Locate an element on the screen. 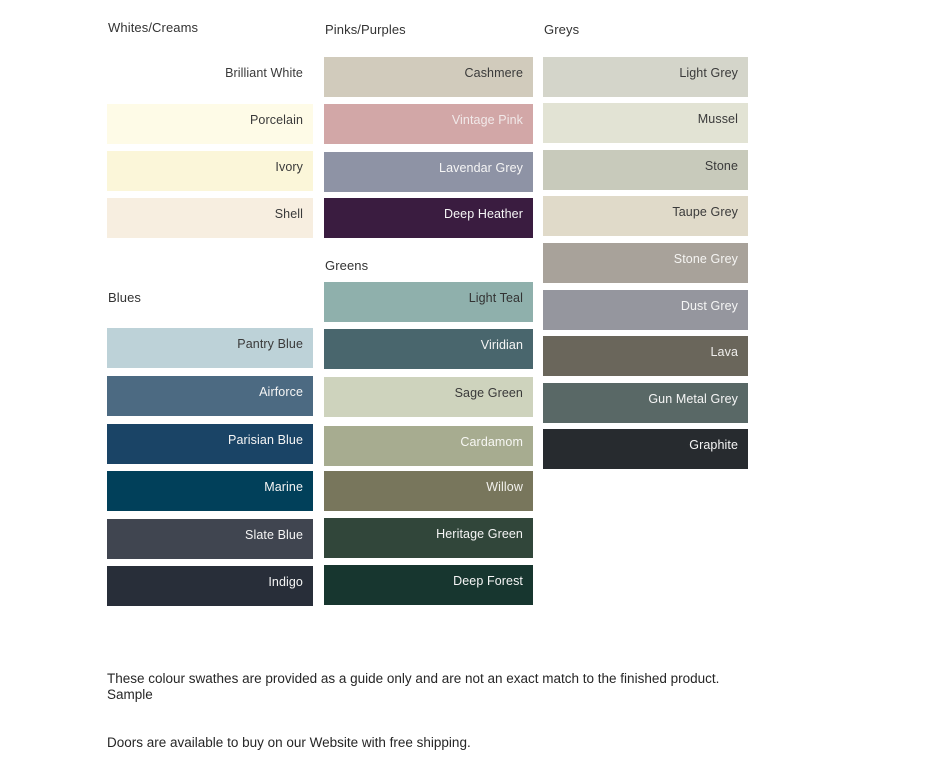  swatch-label: Pantry Blue is located at coordinates (270, 344).